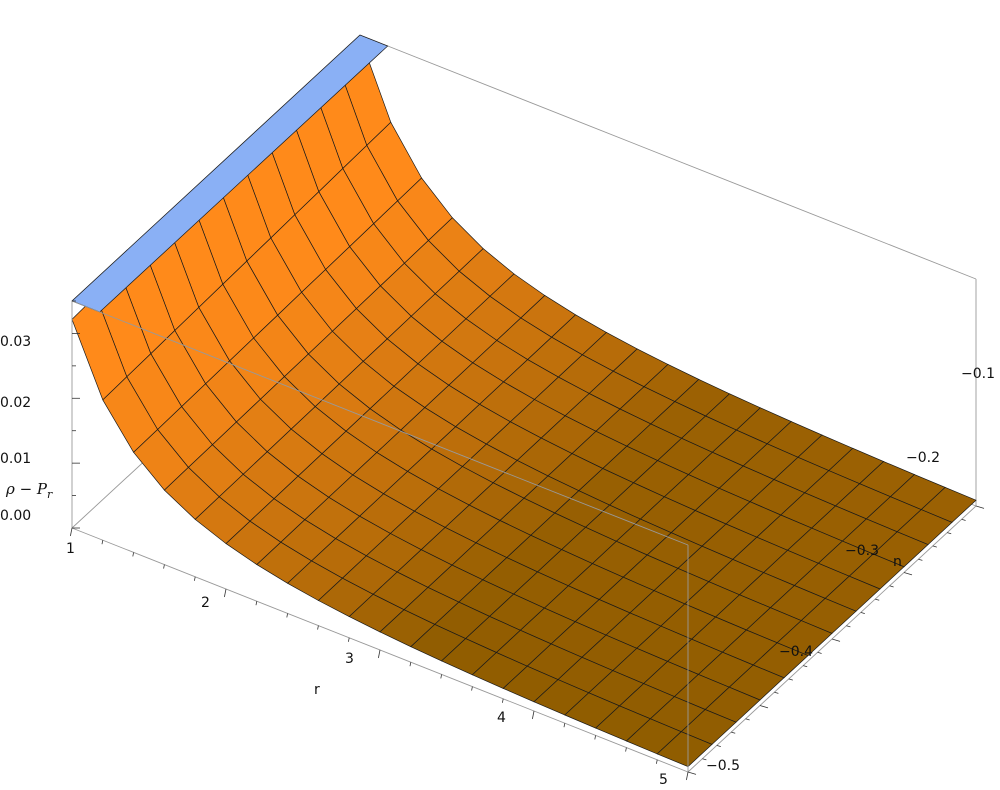  Describe the element at coordinates (862, 551) in the screenshot. I see `n-tick-label: −0.3` at that location.